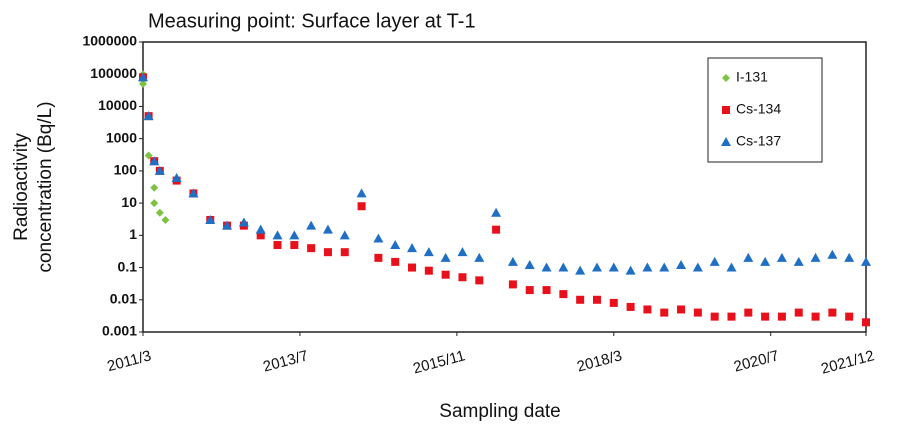 This screenshot has height=430, width=917. I want to click on y-tick-label: 1000000, so click(109, 41).